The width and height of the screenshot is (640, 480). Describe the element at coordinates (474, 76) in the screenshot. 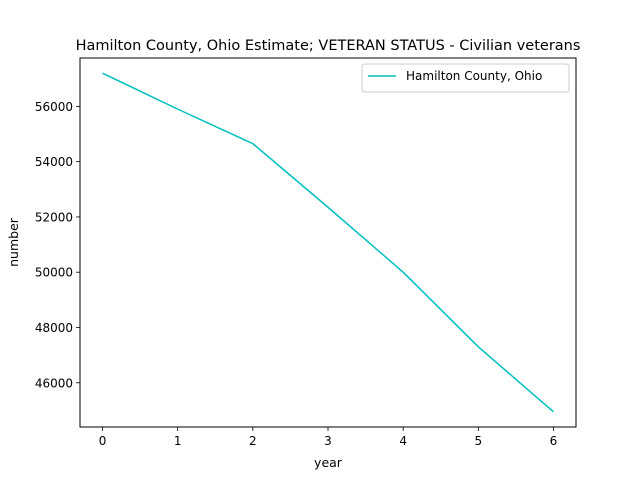

I see `legend-label: Hamilton County, Ohio` at that location.